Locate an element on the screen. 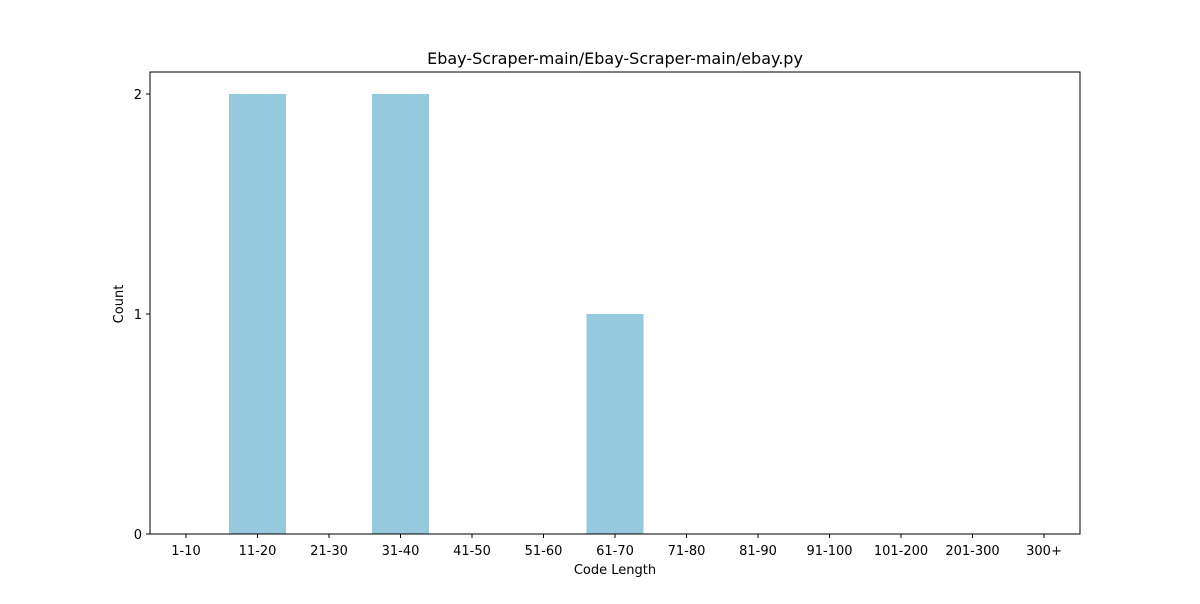 The image size is (1200, 604). y-tick-label: 1 is located at coordinates (138, 315).